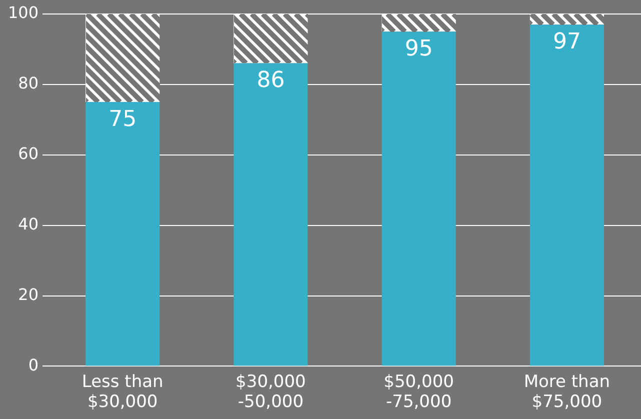 The width and height of the screenshot is (641, 419). I want to click on x-tick-label: More than $75,000, so click(567, 392).